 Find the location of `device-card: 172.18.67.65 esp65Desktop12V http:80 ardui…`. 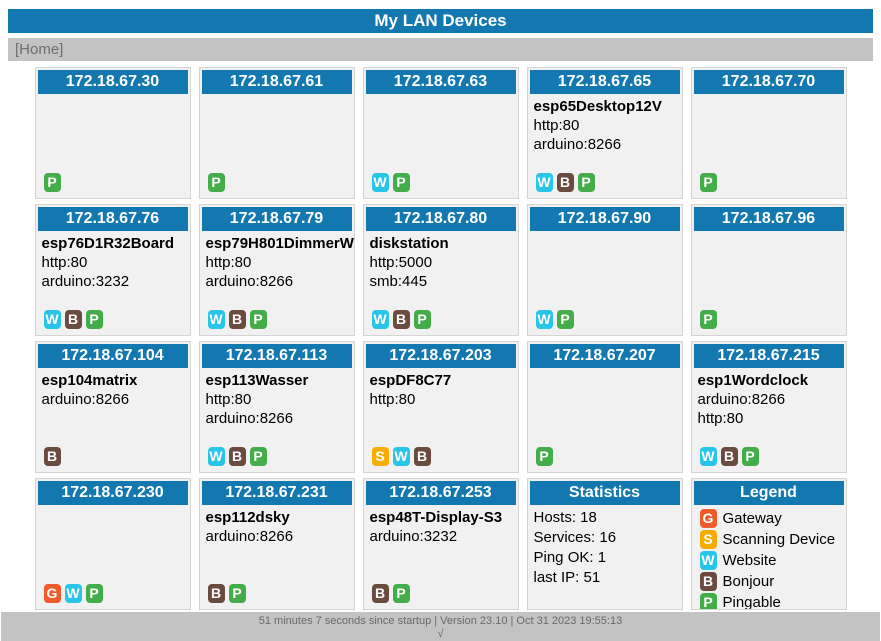

device-card: 172.18.67.65 esp65Desktop12V http:80 ardui… is located at coordinates (604, 133).